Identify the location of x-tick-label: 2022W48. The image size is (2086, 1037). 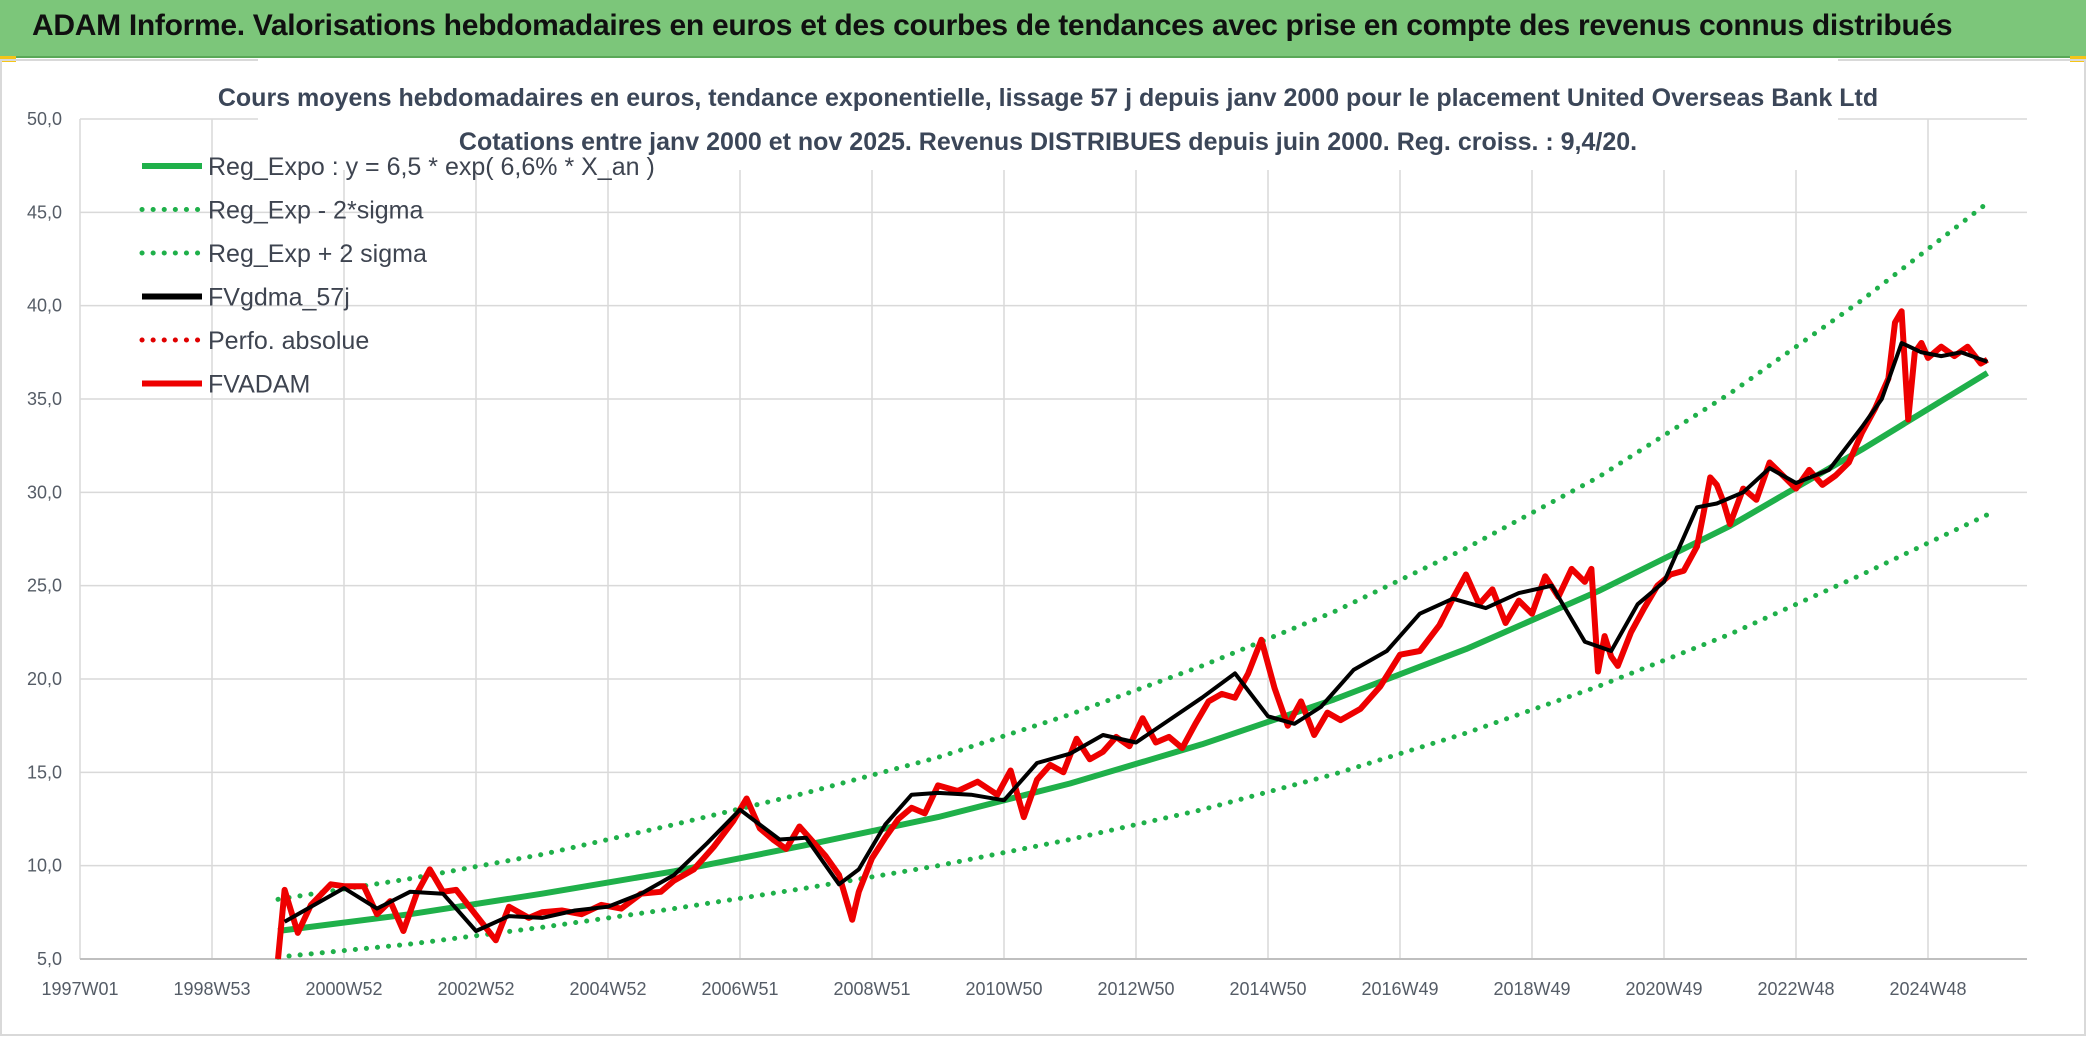
(1795, 989).